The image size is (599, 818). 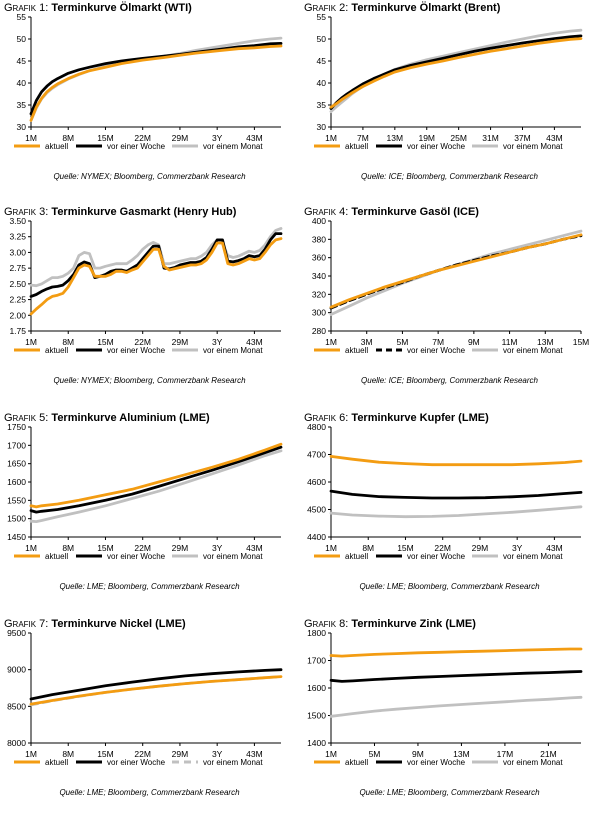 I want to click on y-tick-label: 30, so click(x=322, y=127).